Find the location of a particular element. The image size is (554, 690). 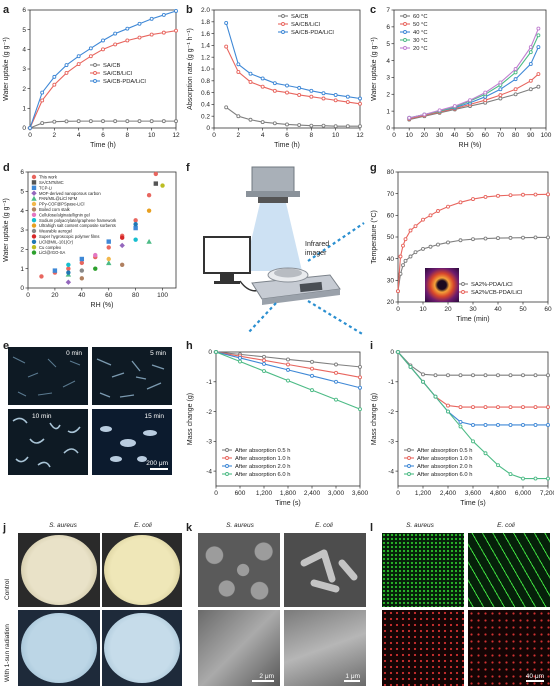

y-tick-label: 6 is located at coordinates (24, 10).